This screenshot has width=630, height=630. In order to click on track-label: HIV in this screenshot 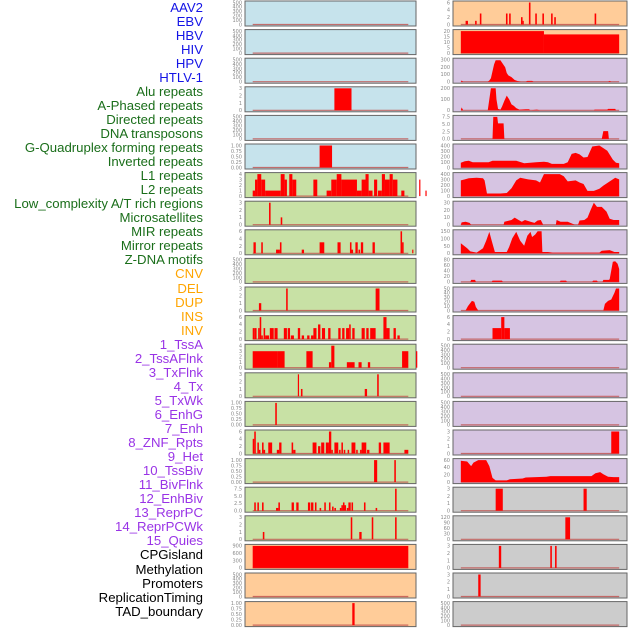, I will do `click(192, 49)`.